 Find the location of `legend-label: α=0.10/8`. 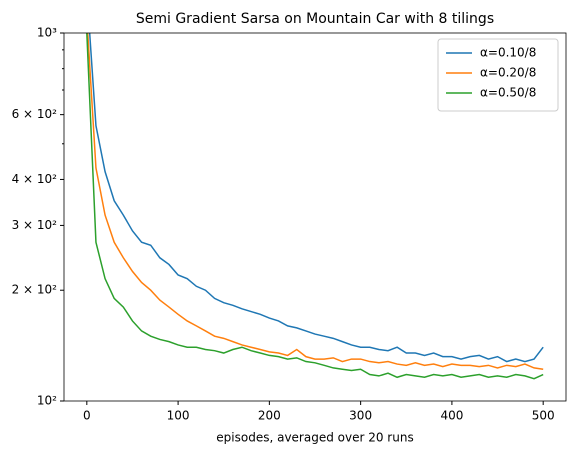

legend-label: α=0.10/8 is located at coordinates (508, 53).